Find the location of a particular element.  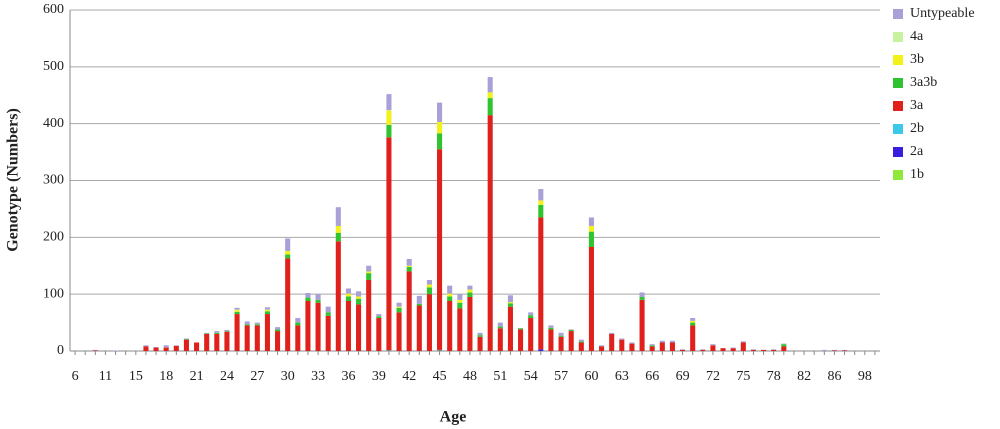

x-tick-label: 75 is located at coordinates (743, 376).